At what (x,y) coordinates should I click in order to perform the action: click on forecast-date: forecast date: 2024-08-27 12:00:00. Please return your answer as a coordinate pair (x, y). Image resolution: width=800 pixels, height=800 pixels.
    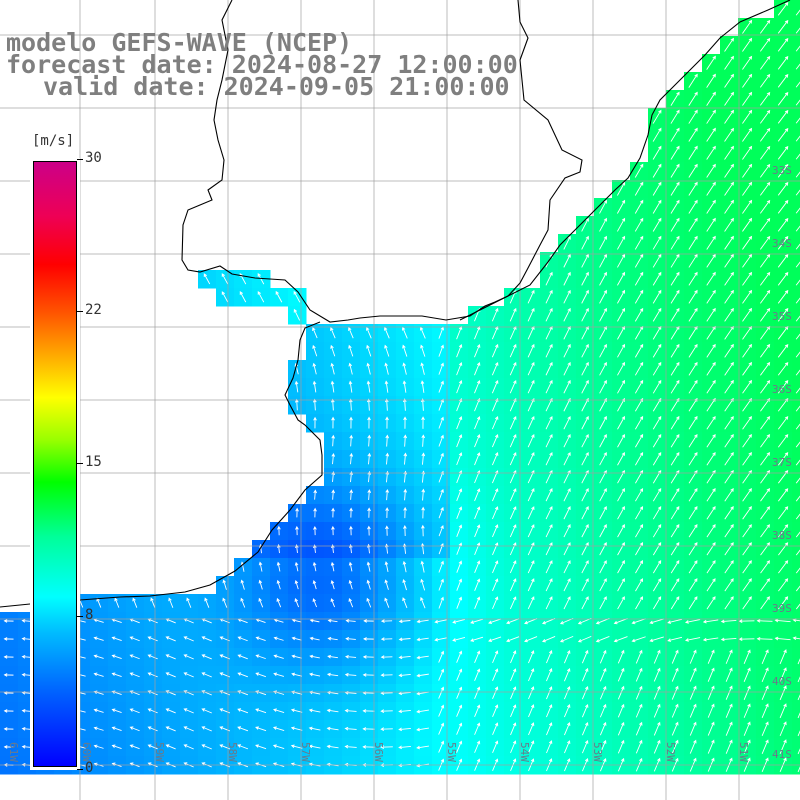
    Looking at the image, I should click on (262, 64).